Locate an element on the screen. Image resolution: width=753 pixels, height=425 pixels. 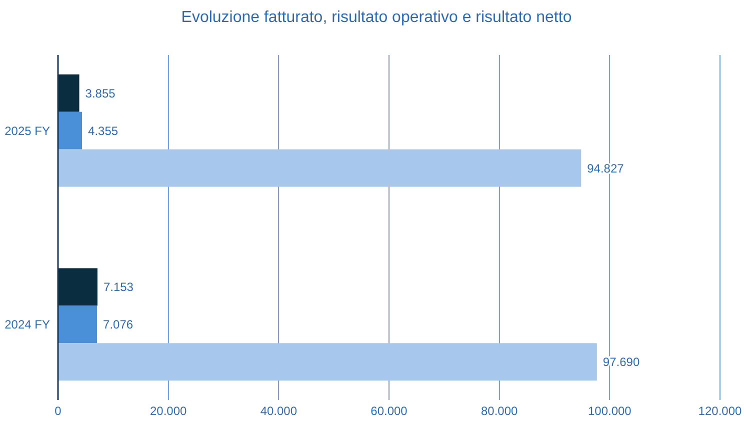
x-tick-label: 40.000 is located at coordinates (279, 411).